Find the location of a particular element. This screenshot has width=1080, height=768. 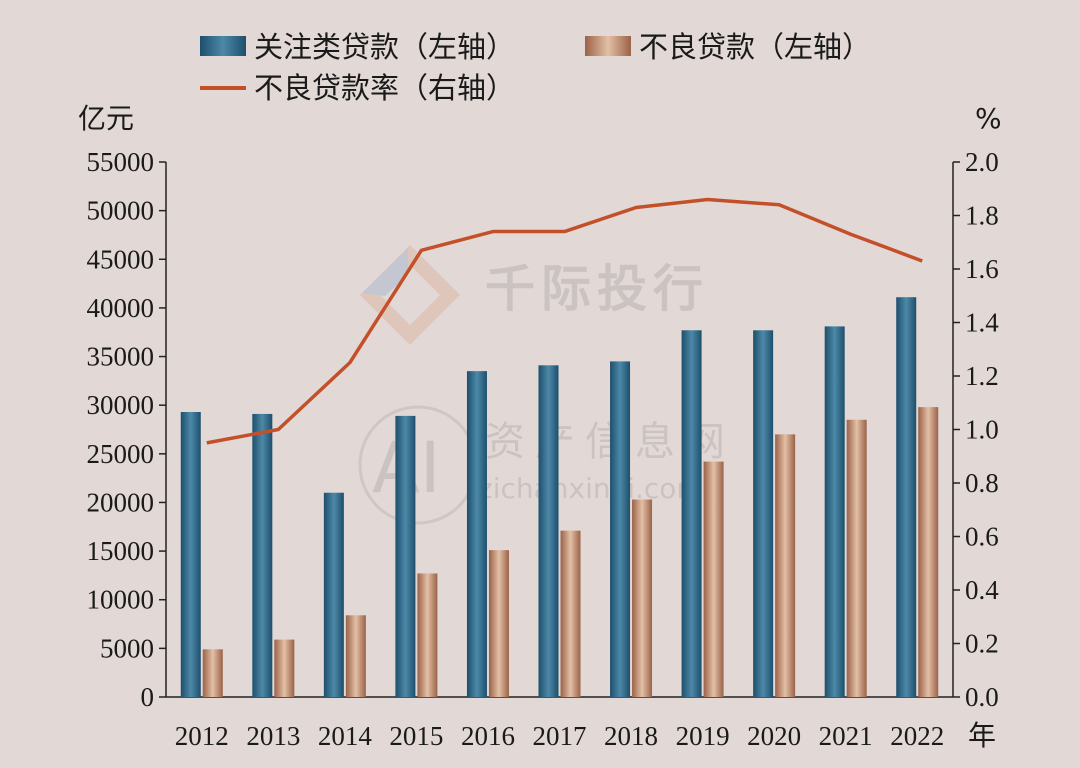

x-tick-label: 2017 is located at coordinates (560, 736).